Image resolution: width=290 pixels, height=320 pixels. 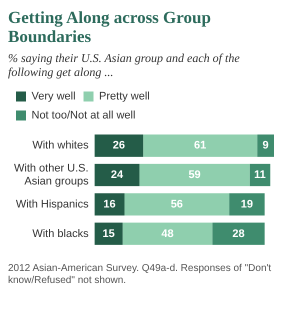 I want to click on legend-label: Not too/Not at all well, so click(x=84, y=116).